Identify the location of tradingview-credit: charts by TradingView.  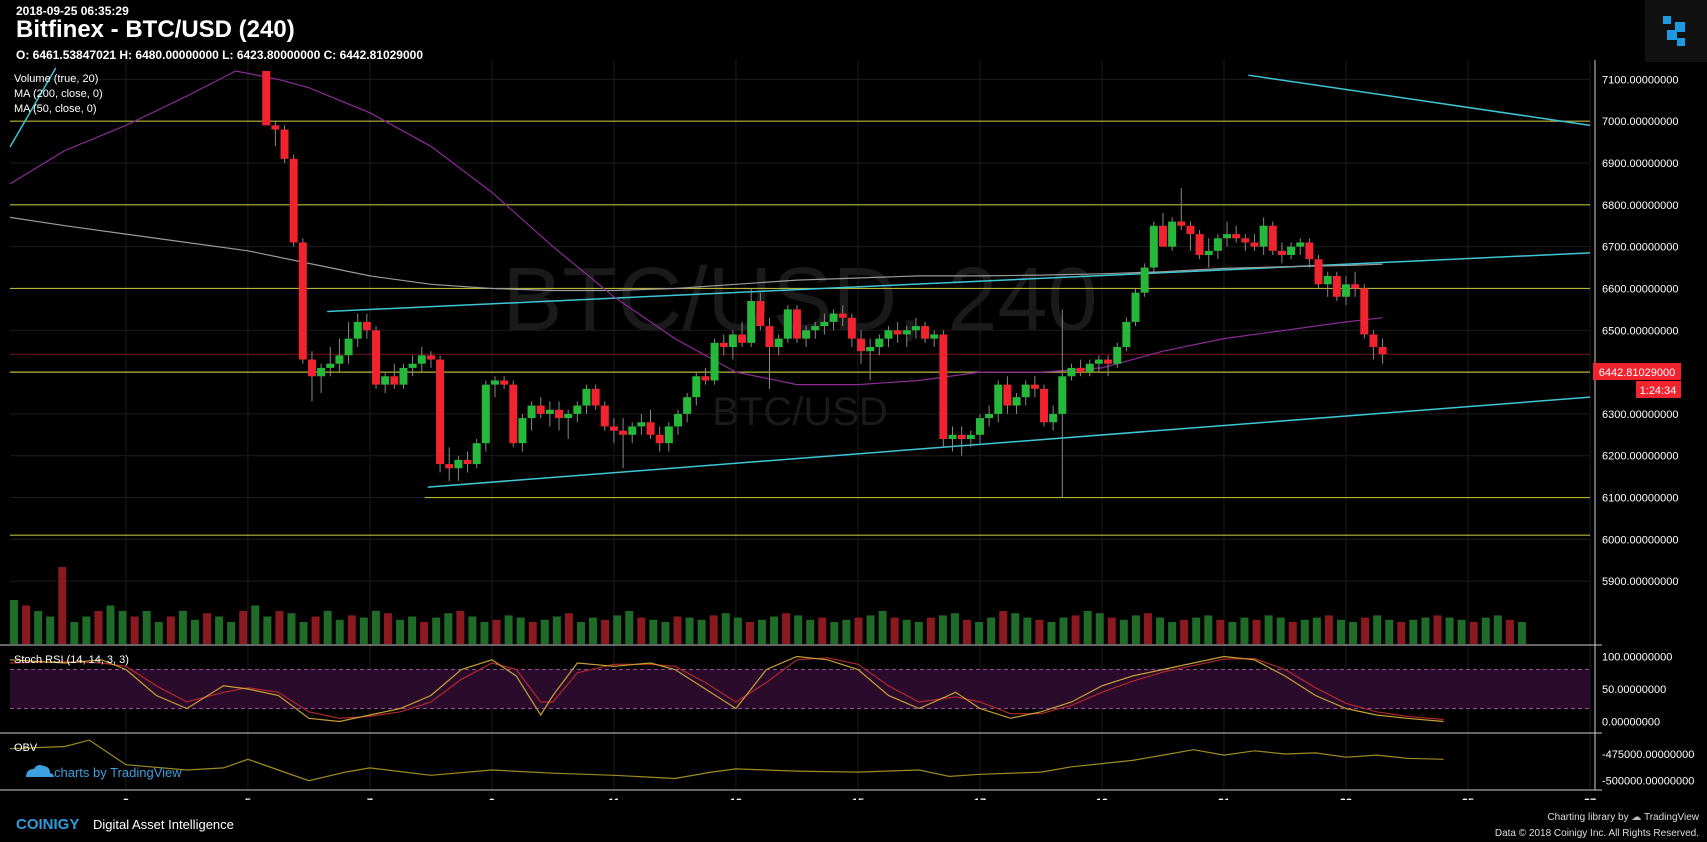
(104, 772).